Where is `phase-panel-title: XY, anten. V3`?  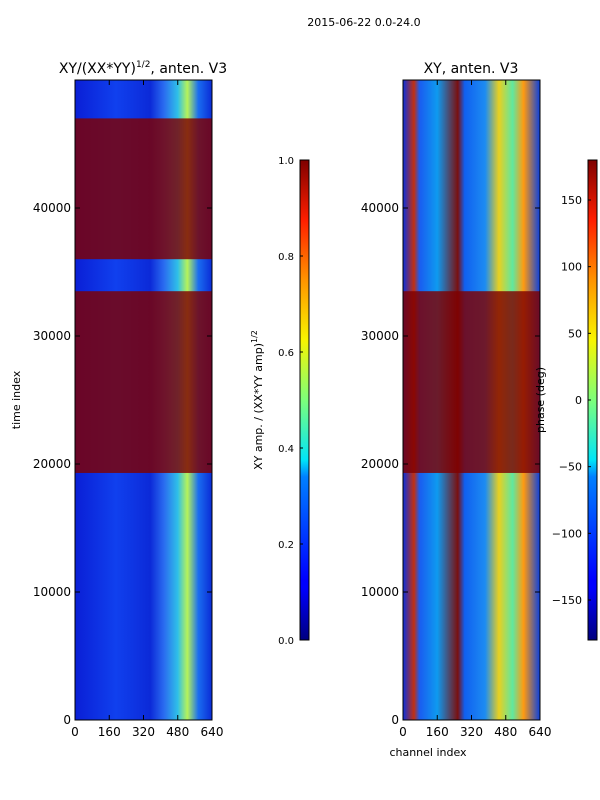 phase-panel-title: XY, anten. V3 is located at coordinates (471, 69).